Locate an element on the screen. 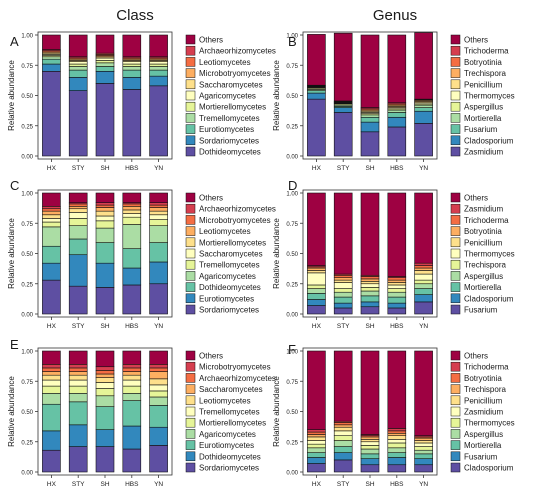 The image size is (550, 501). y-tick-label: 1.00 is located at coordinates (292, 37).